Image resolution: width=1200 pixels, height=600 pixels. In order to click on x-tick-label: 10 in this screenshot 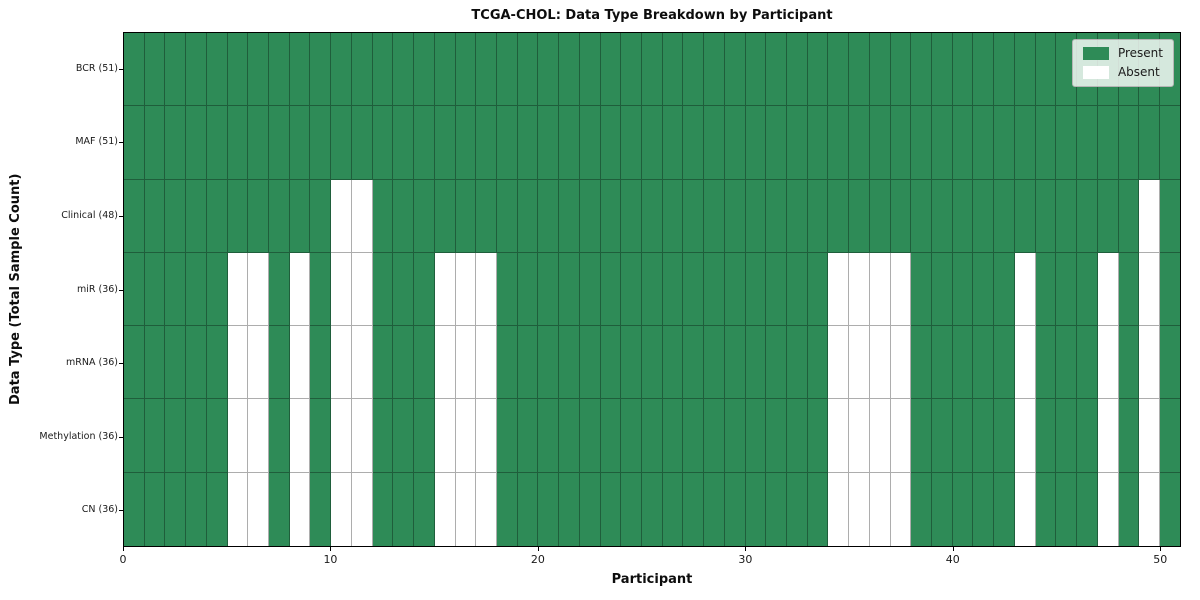, I will do `click(330, 559)`.